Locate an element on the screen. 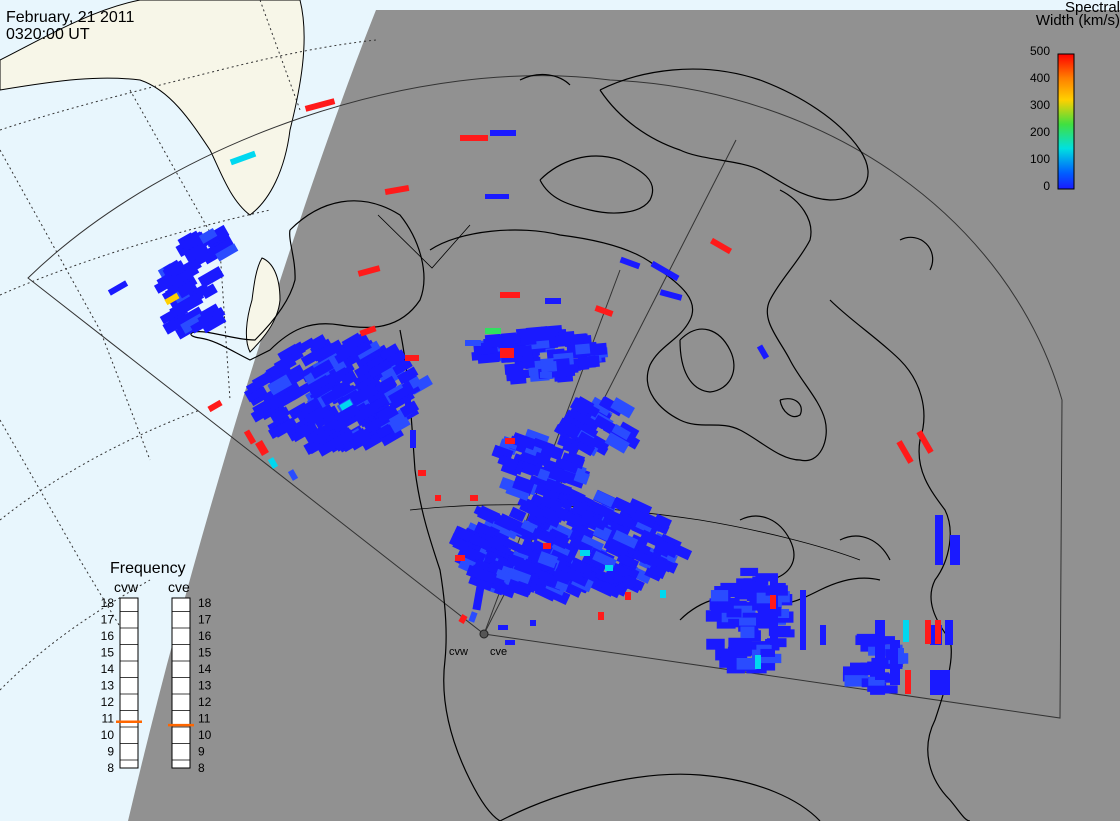 This screenshot has width=1120, height=821. colorbar-tick-500: 500 is located at coordinates (1040, 51).